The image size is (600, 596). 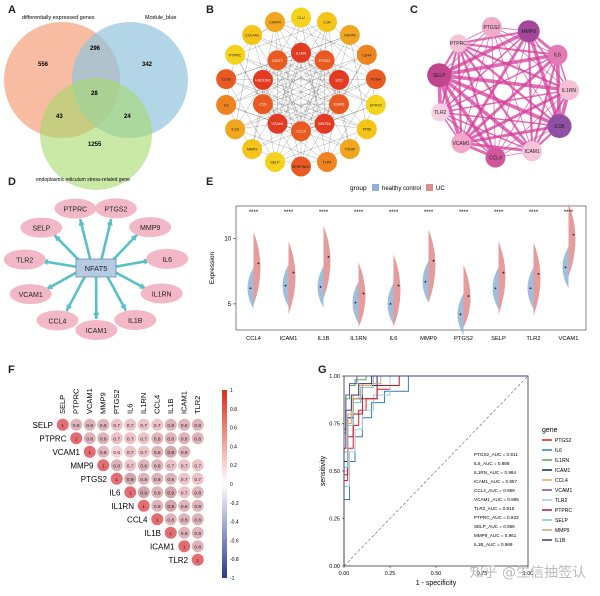 What do you see at coordinates (235, 55) in the screenshot?
I see `network-node-label: PTPRC` at bounding box center [235, 55].